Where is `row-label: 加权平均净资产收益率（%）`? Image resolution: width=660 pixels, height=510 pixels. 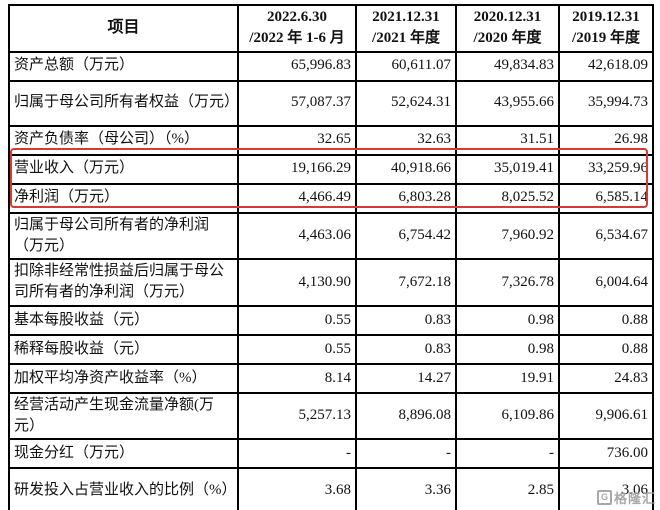
row-label: 加权平均净资产收益率（%） is located at coordinates (123, 378).